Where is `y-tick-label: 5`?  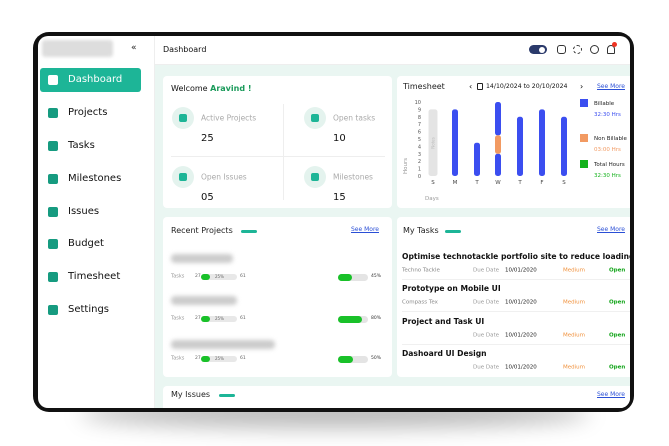 y-tick-label: 5 is located at coordinates (419, 140).